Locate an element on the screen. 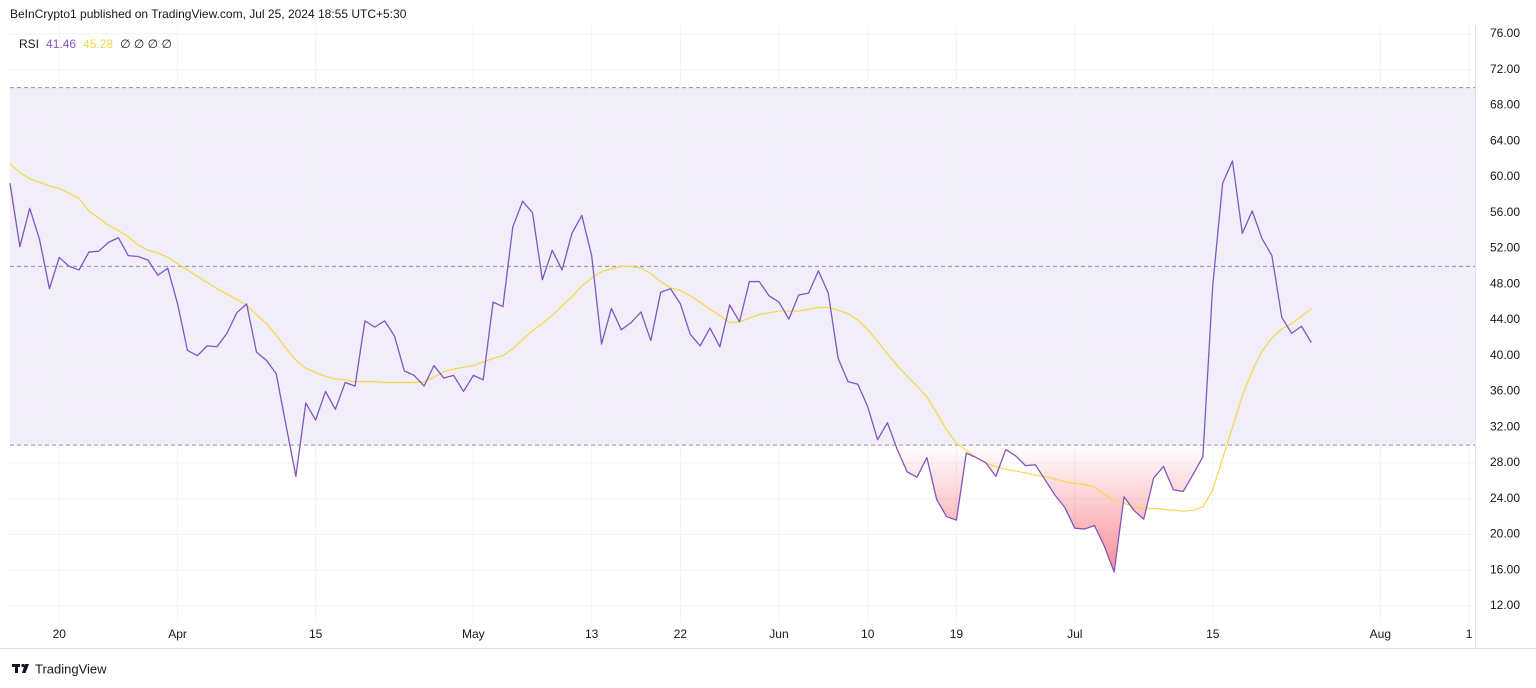  y-tick-label: 44.00 is located at coordinates (1505, 319).